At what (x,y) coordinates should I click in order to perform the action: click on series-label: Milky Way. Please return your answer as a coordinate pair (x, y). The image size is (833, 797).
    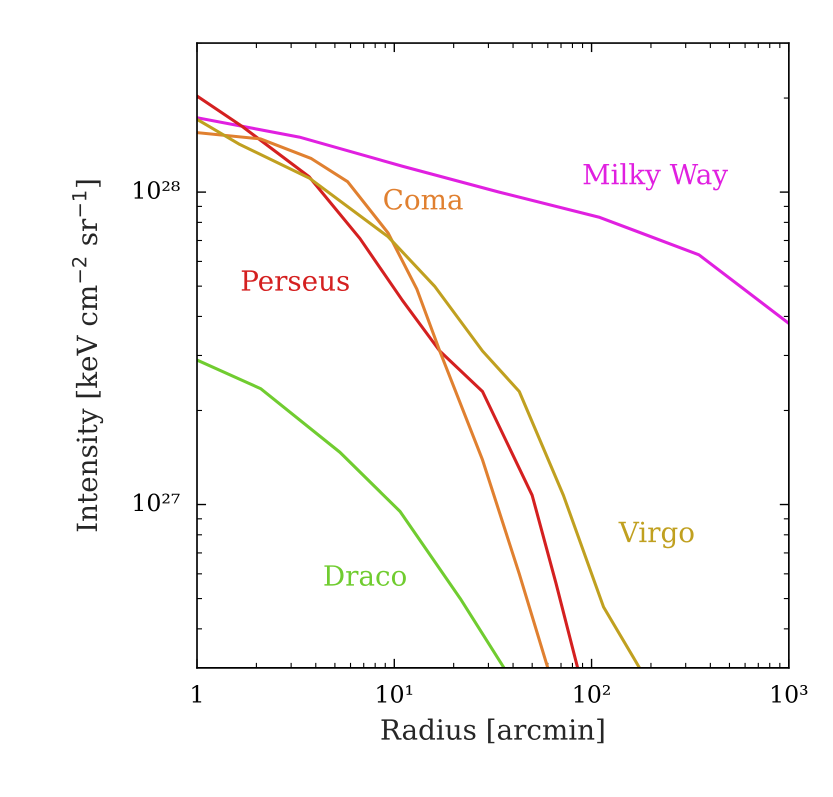
    Looking at the image, I should click on (656, 176).